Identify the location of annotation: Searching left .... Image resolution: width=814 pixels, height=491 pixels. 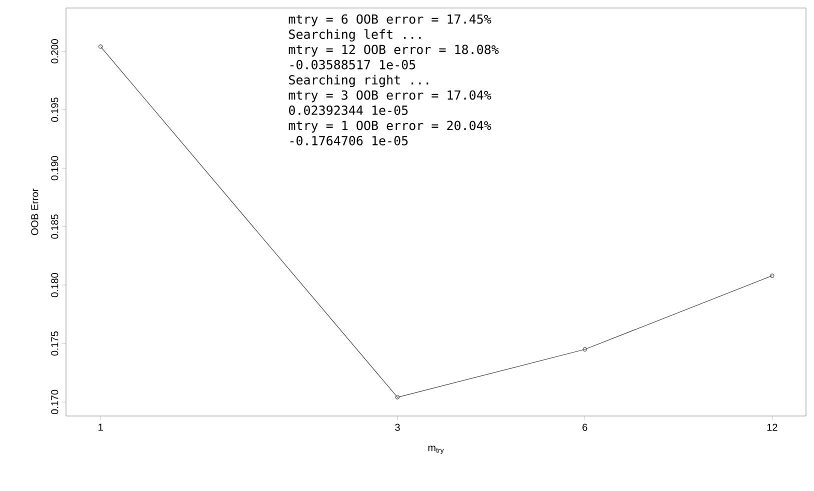
(355, 35).